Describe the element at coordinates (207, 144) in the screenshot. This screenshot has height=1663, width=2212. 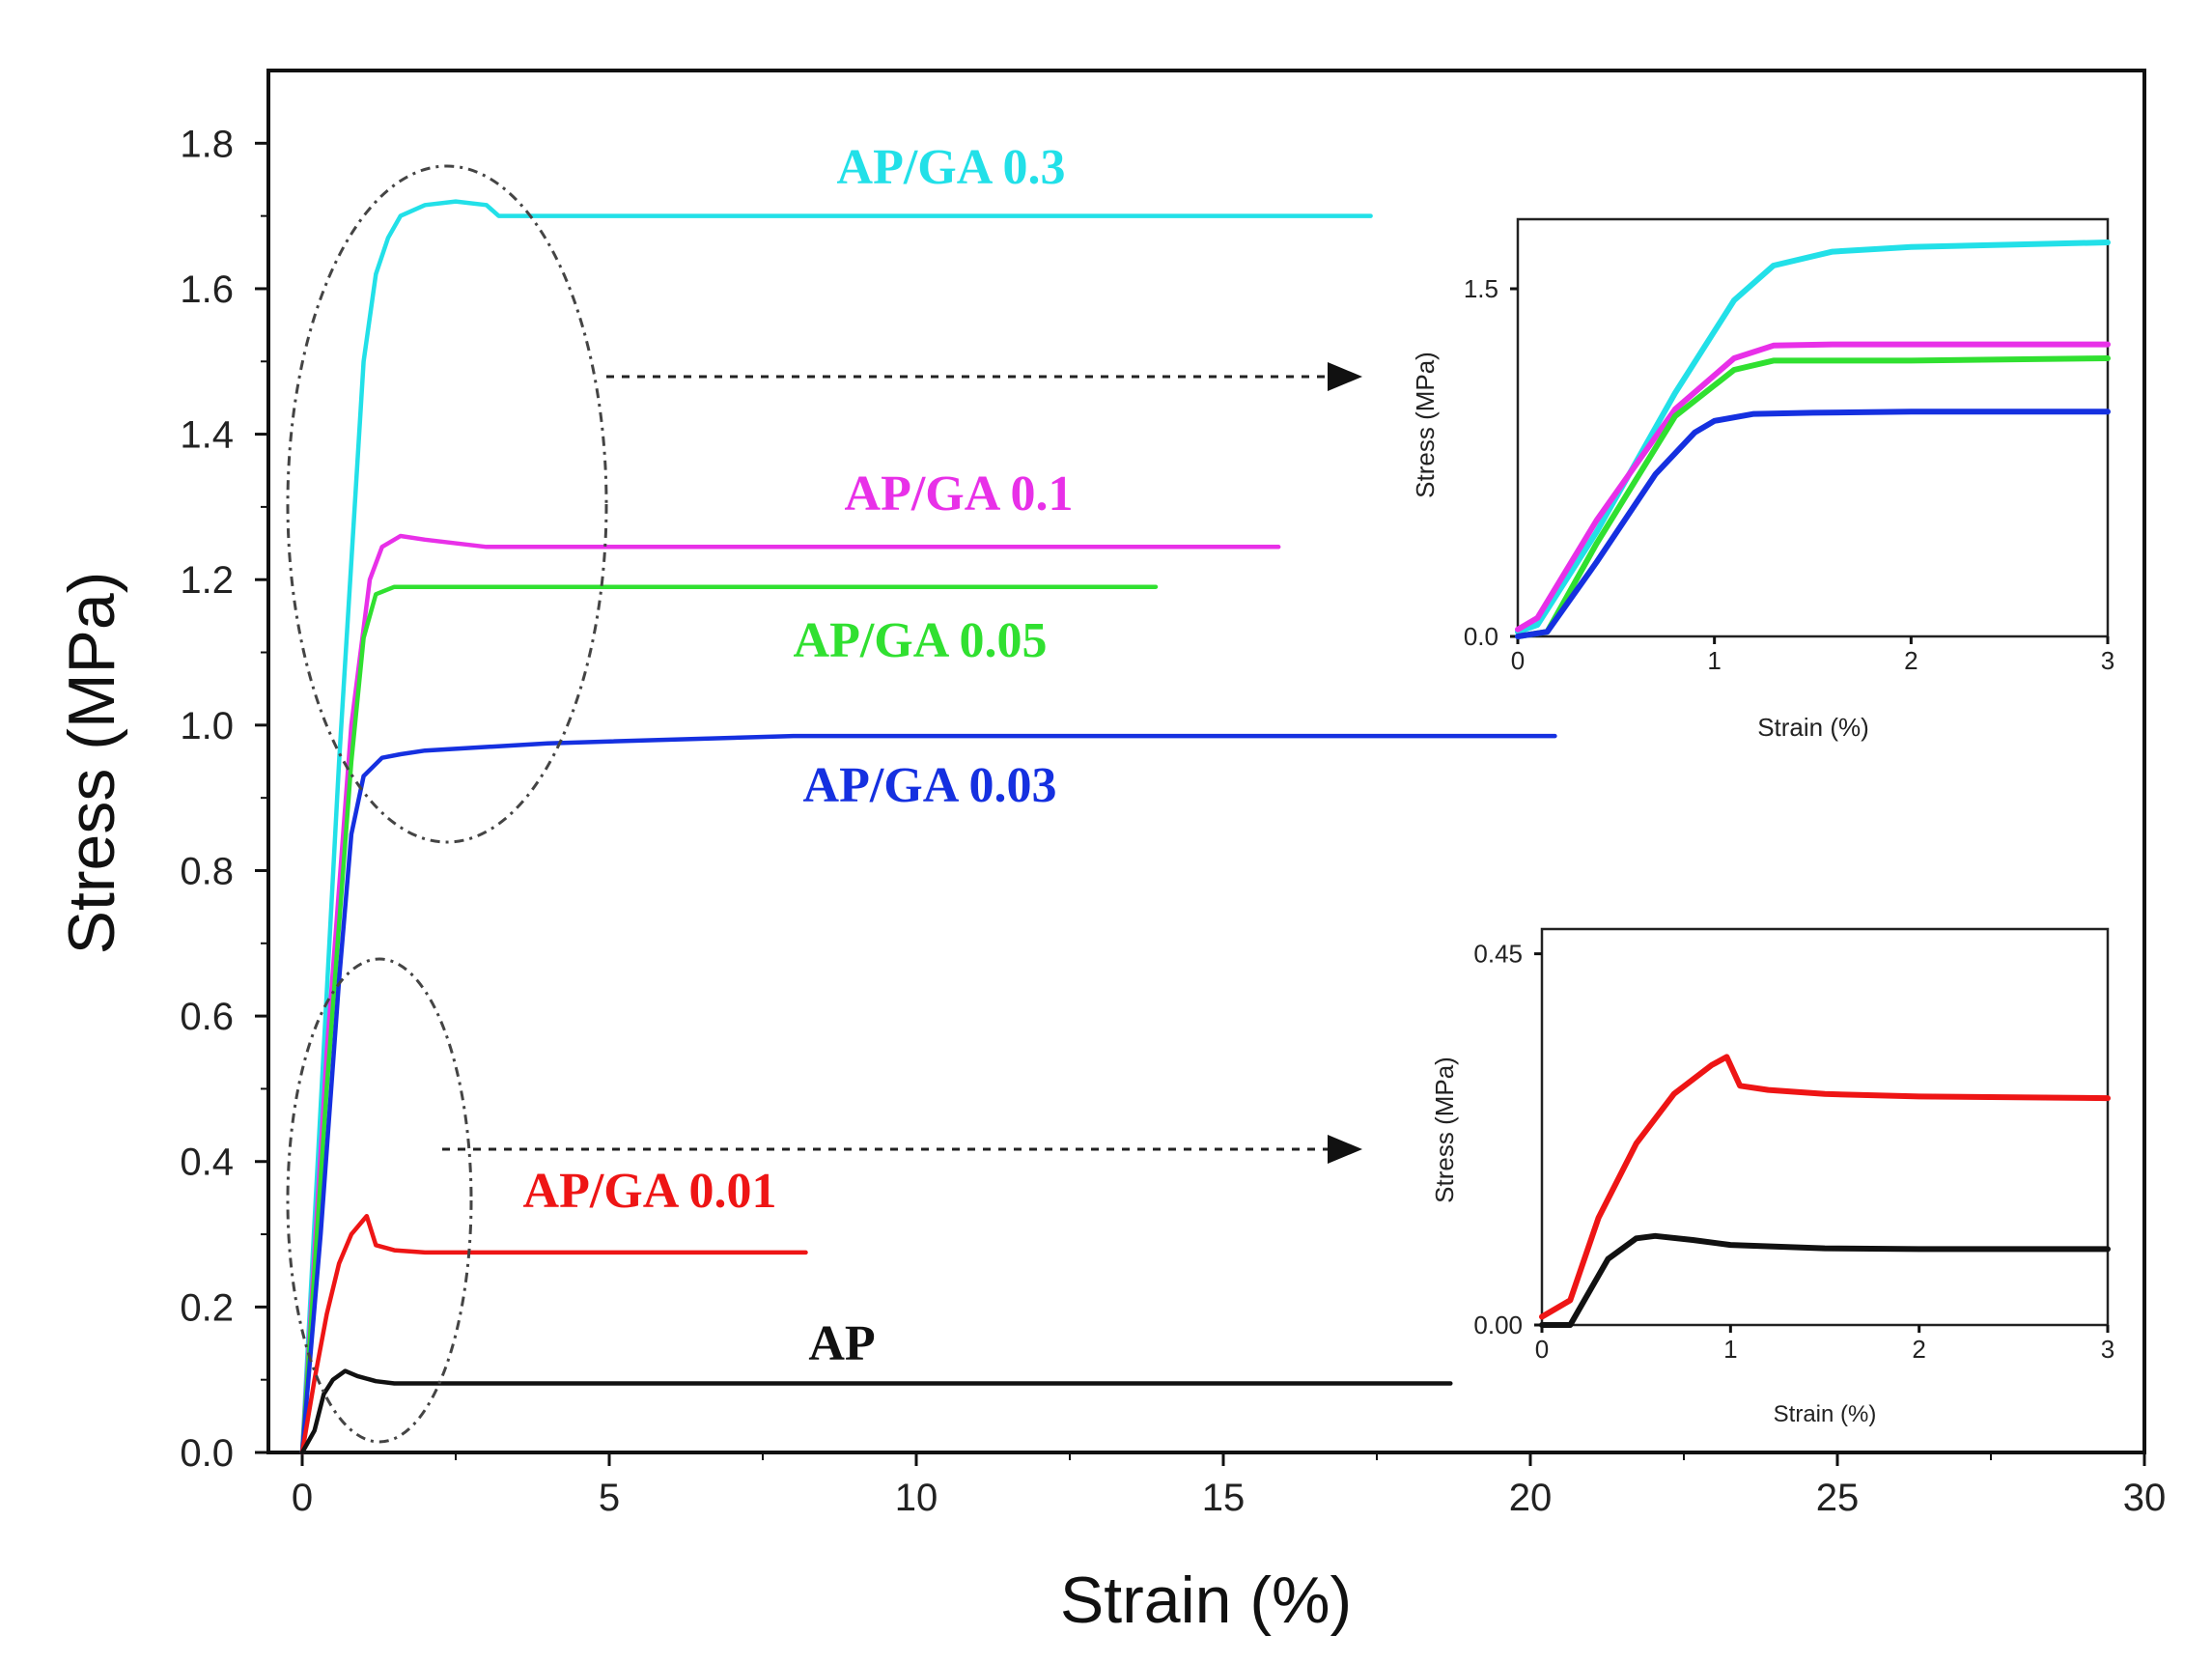
I see `main-y-tick-label: 1.8` at that location.